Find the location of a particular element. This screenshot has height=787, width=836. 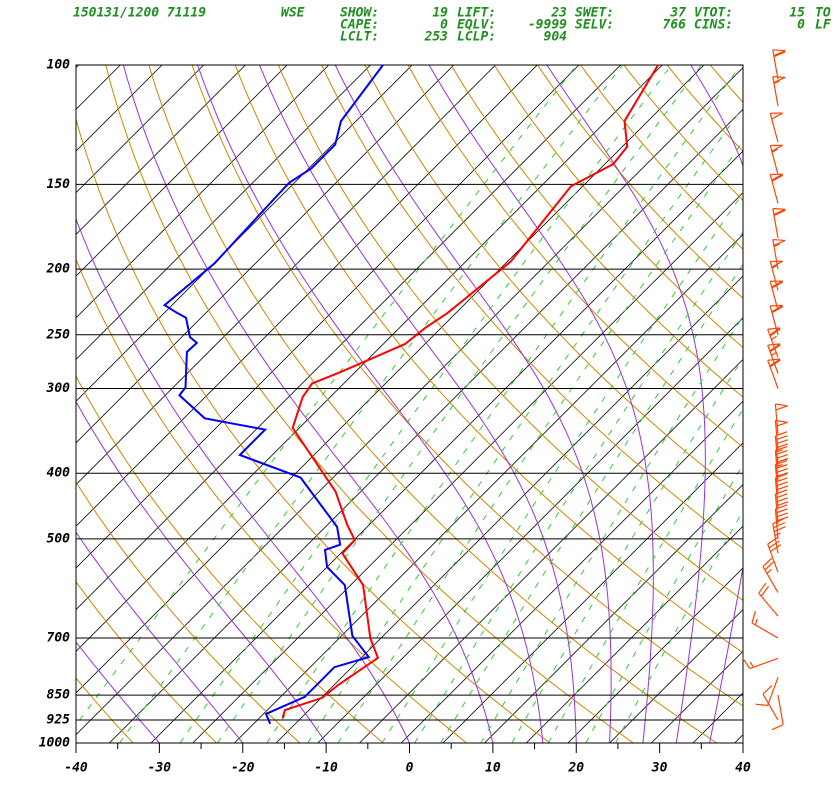

index-label: VTOT: is located at coordinates (713, 13).